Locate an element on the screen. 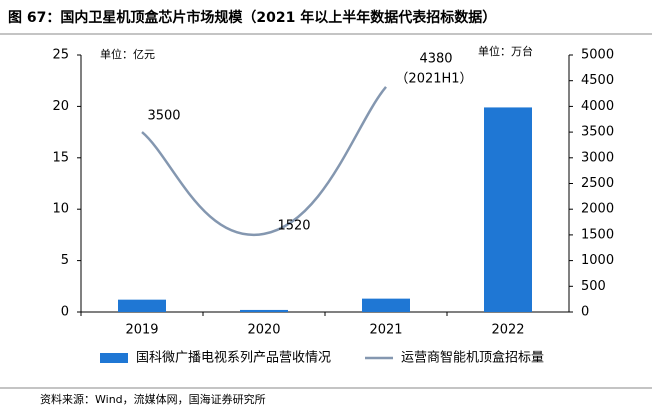  legend-swatch is located at coordinates (114, 358).